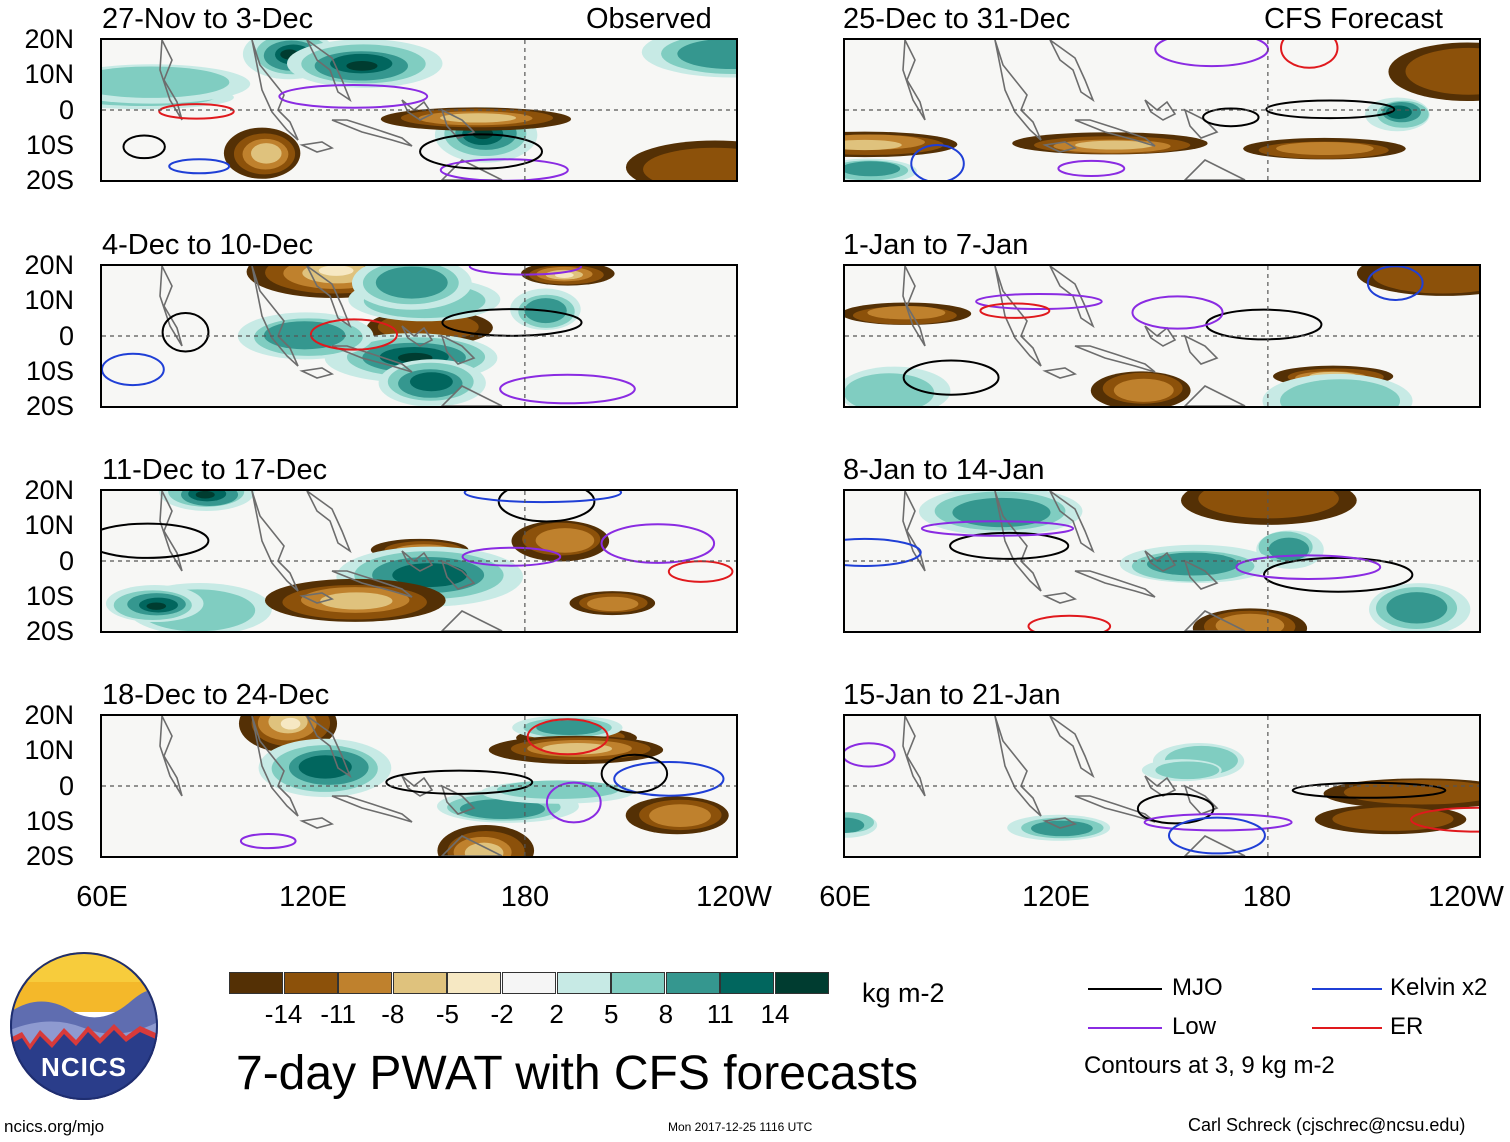 This screenshot has width=1510, height=1142. What do you see at coordinates (936, 245) in the screenshot?
I see `panel-title-6: 1-Jan to 7-Jan` at bounding box center [936, 245].